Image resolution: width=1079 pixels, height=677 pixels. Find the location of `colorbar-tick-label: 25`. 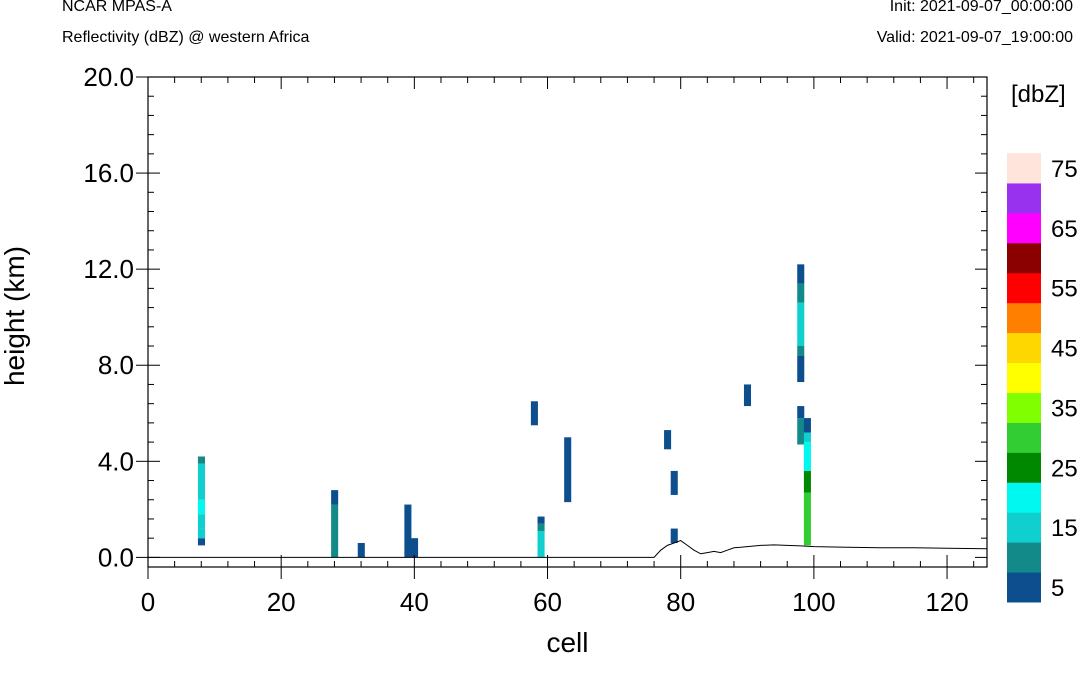

colorbar-tick-label: 25 is located at coordinates (1064, 468).